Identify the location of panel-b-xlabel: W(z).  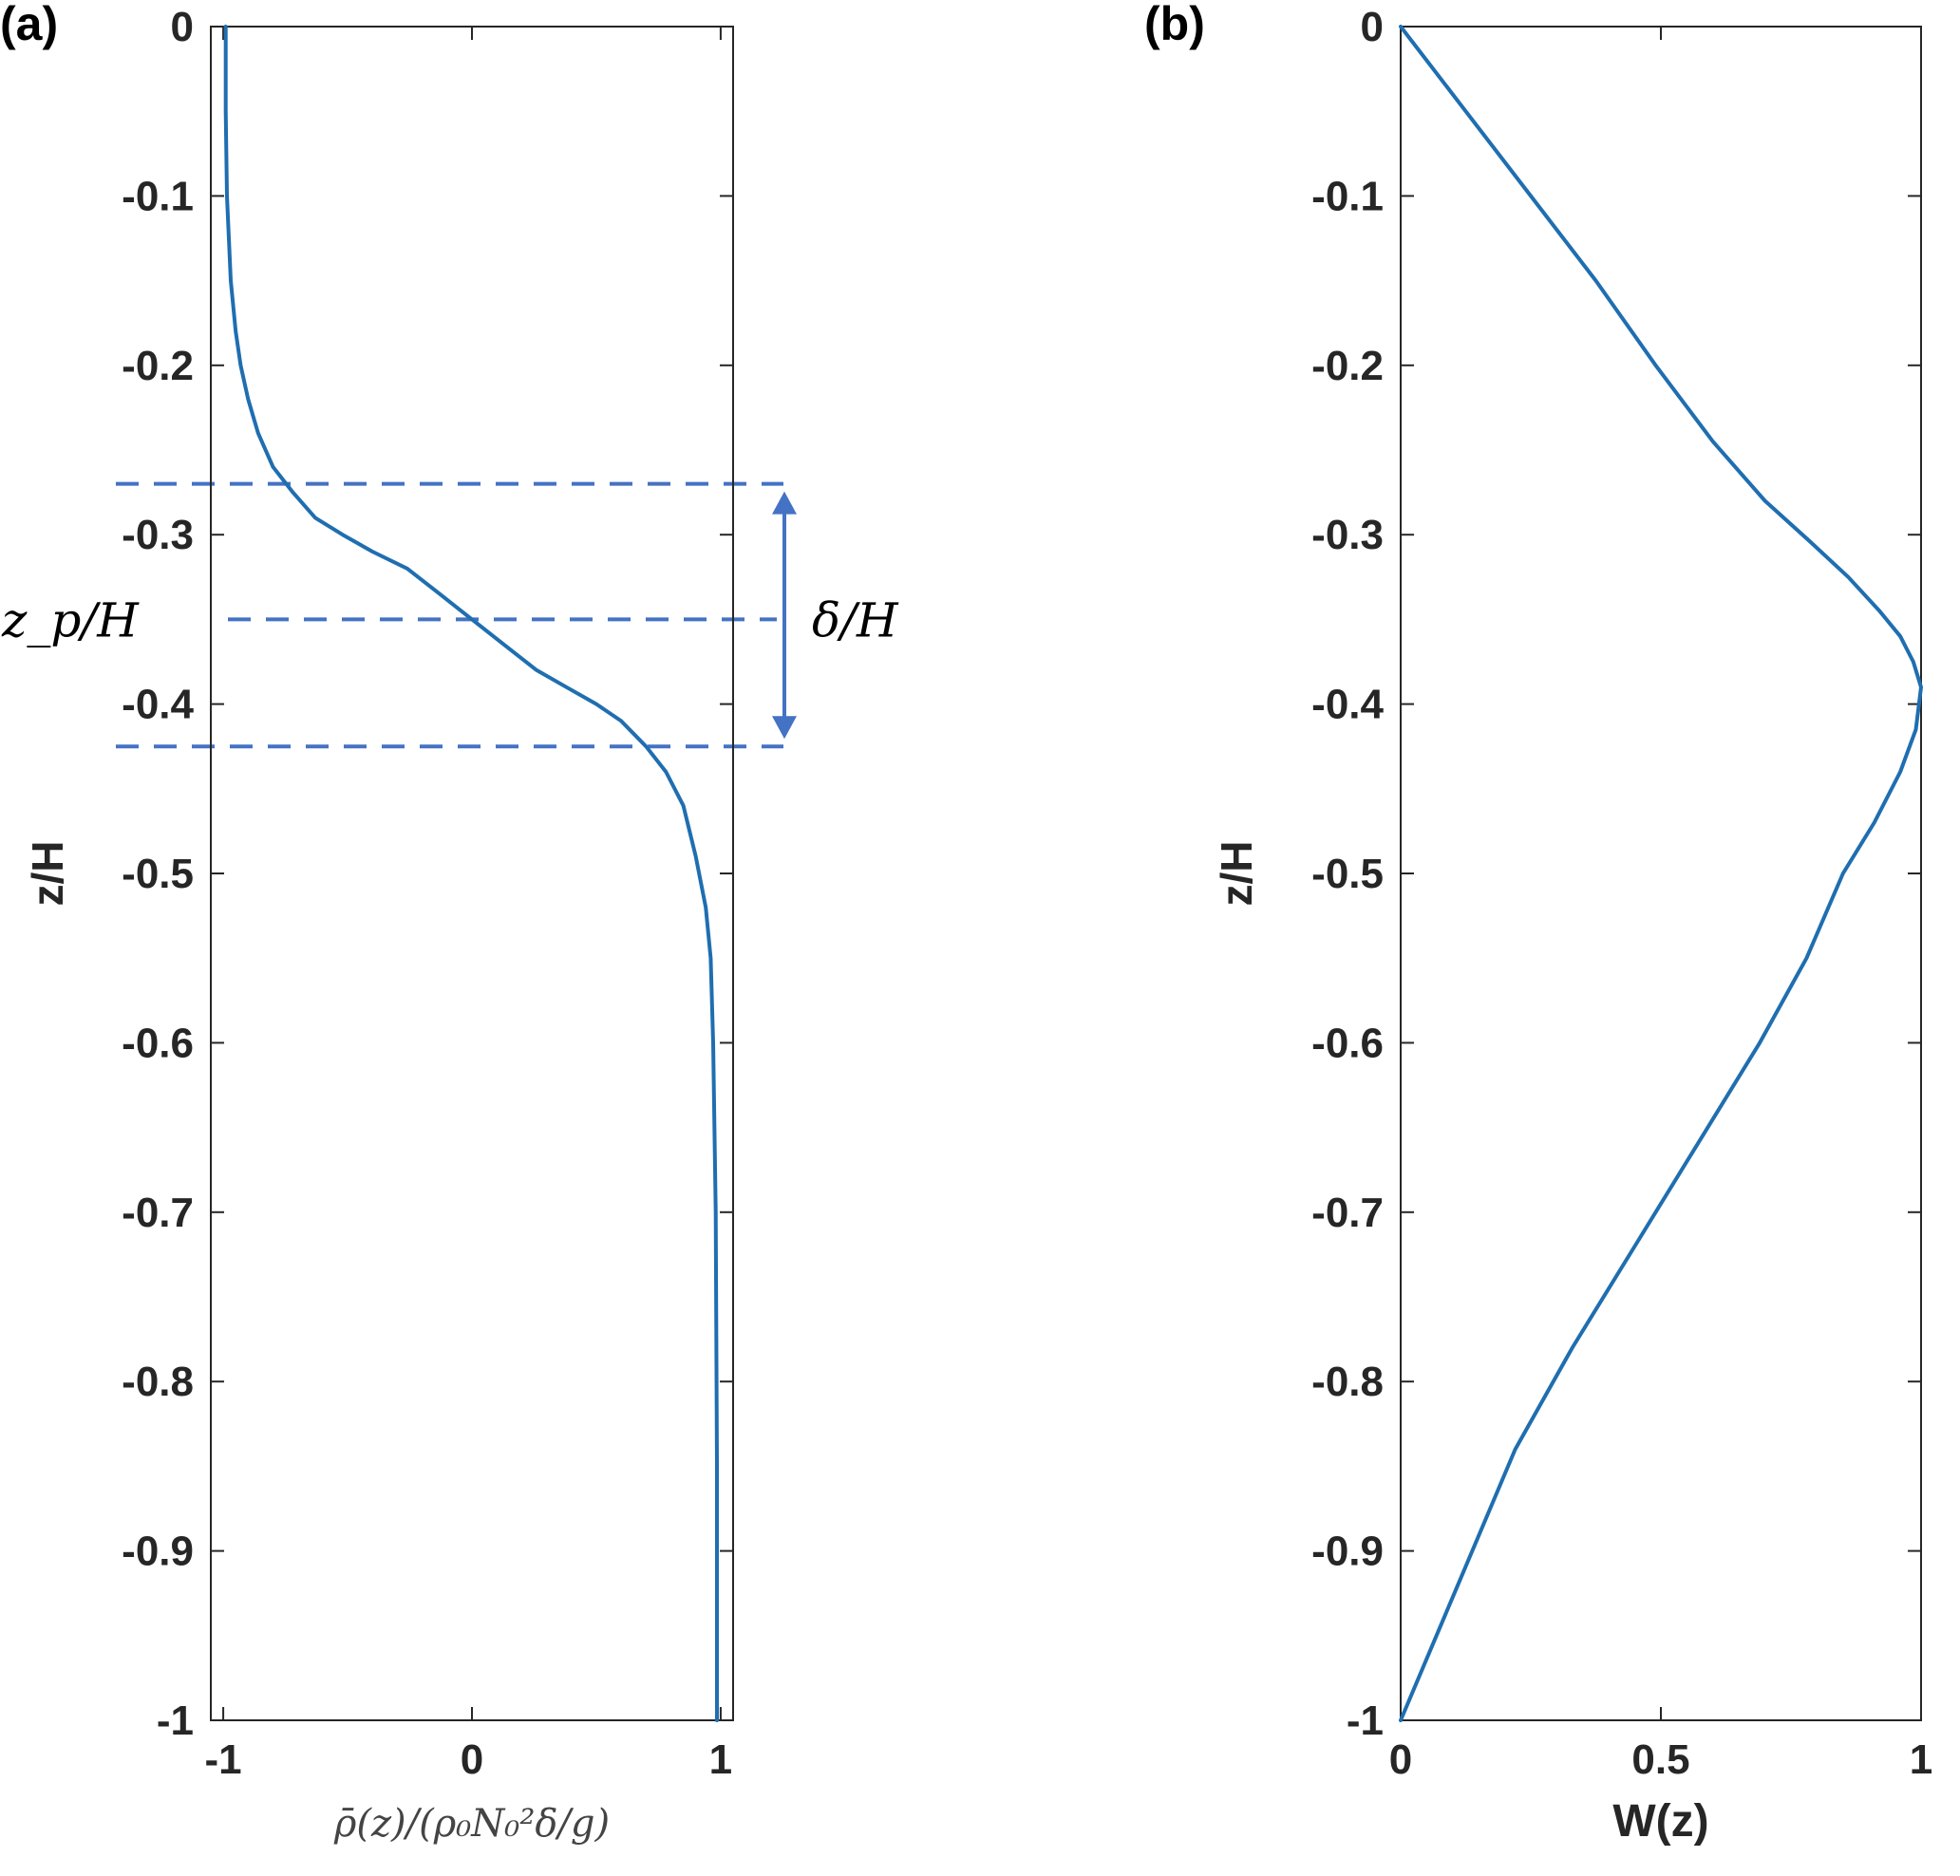
(1660, 1821).